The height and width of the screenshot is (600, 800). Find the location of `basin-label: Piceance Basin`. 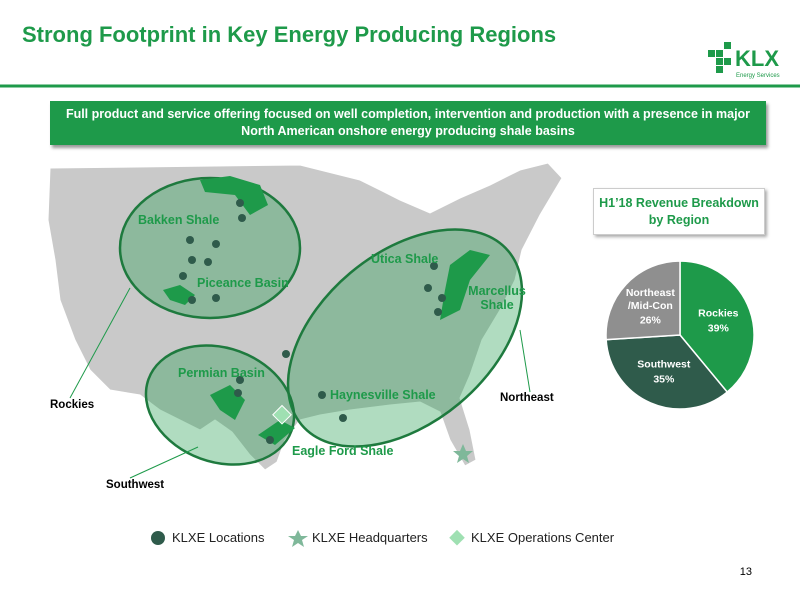

basin-label: Piceance Basin is located at coordinates (243, 283).